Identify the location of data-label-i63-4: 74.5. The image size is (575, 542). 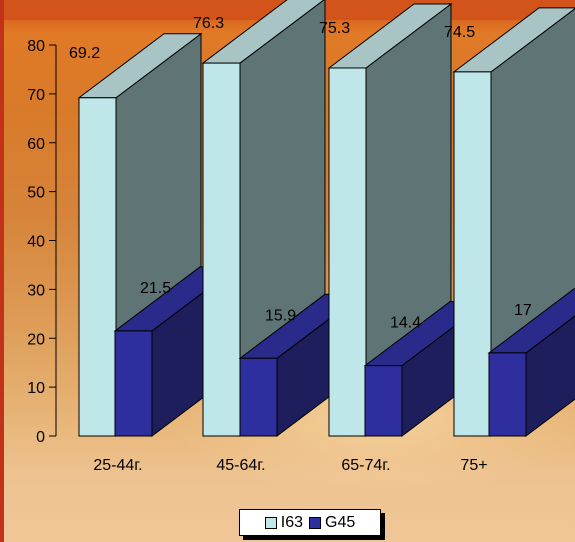
(459, 32).